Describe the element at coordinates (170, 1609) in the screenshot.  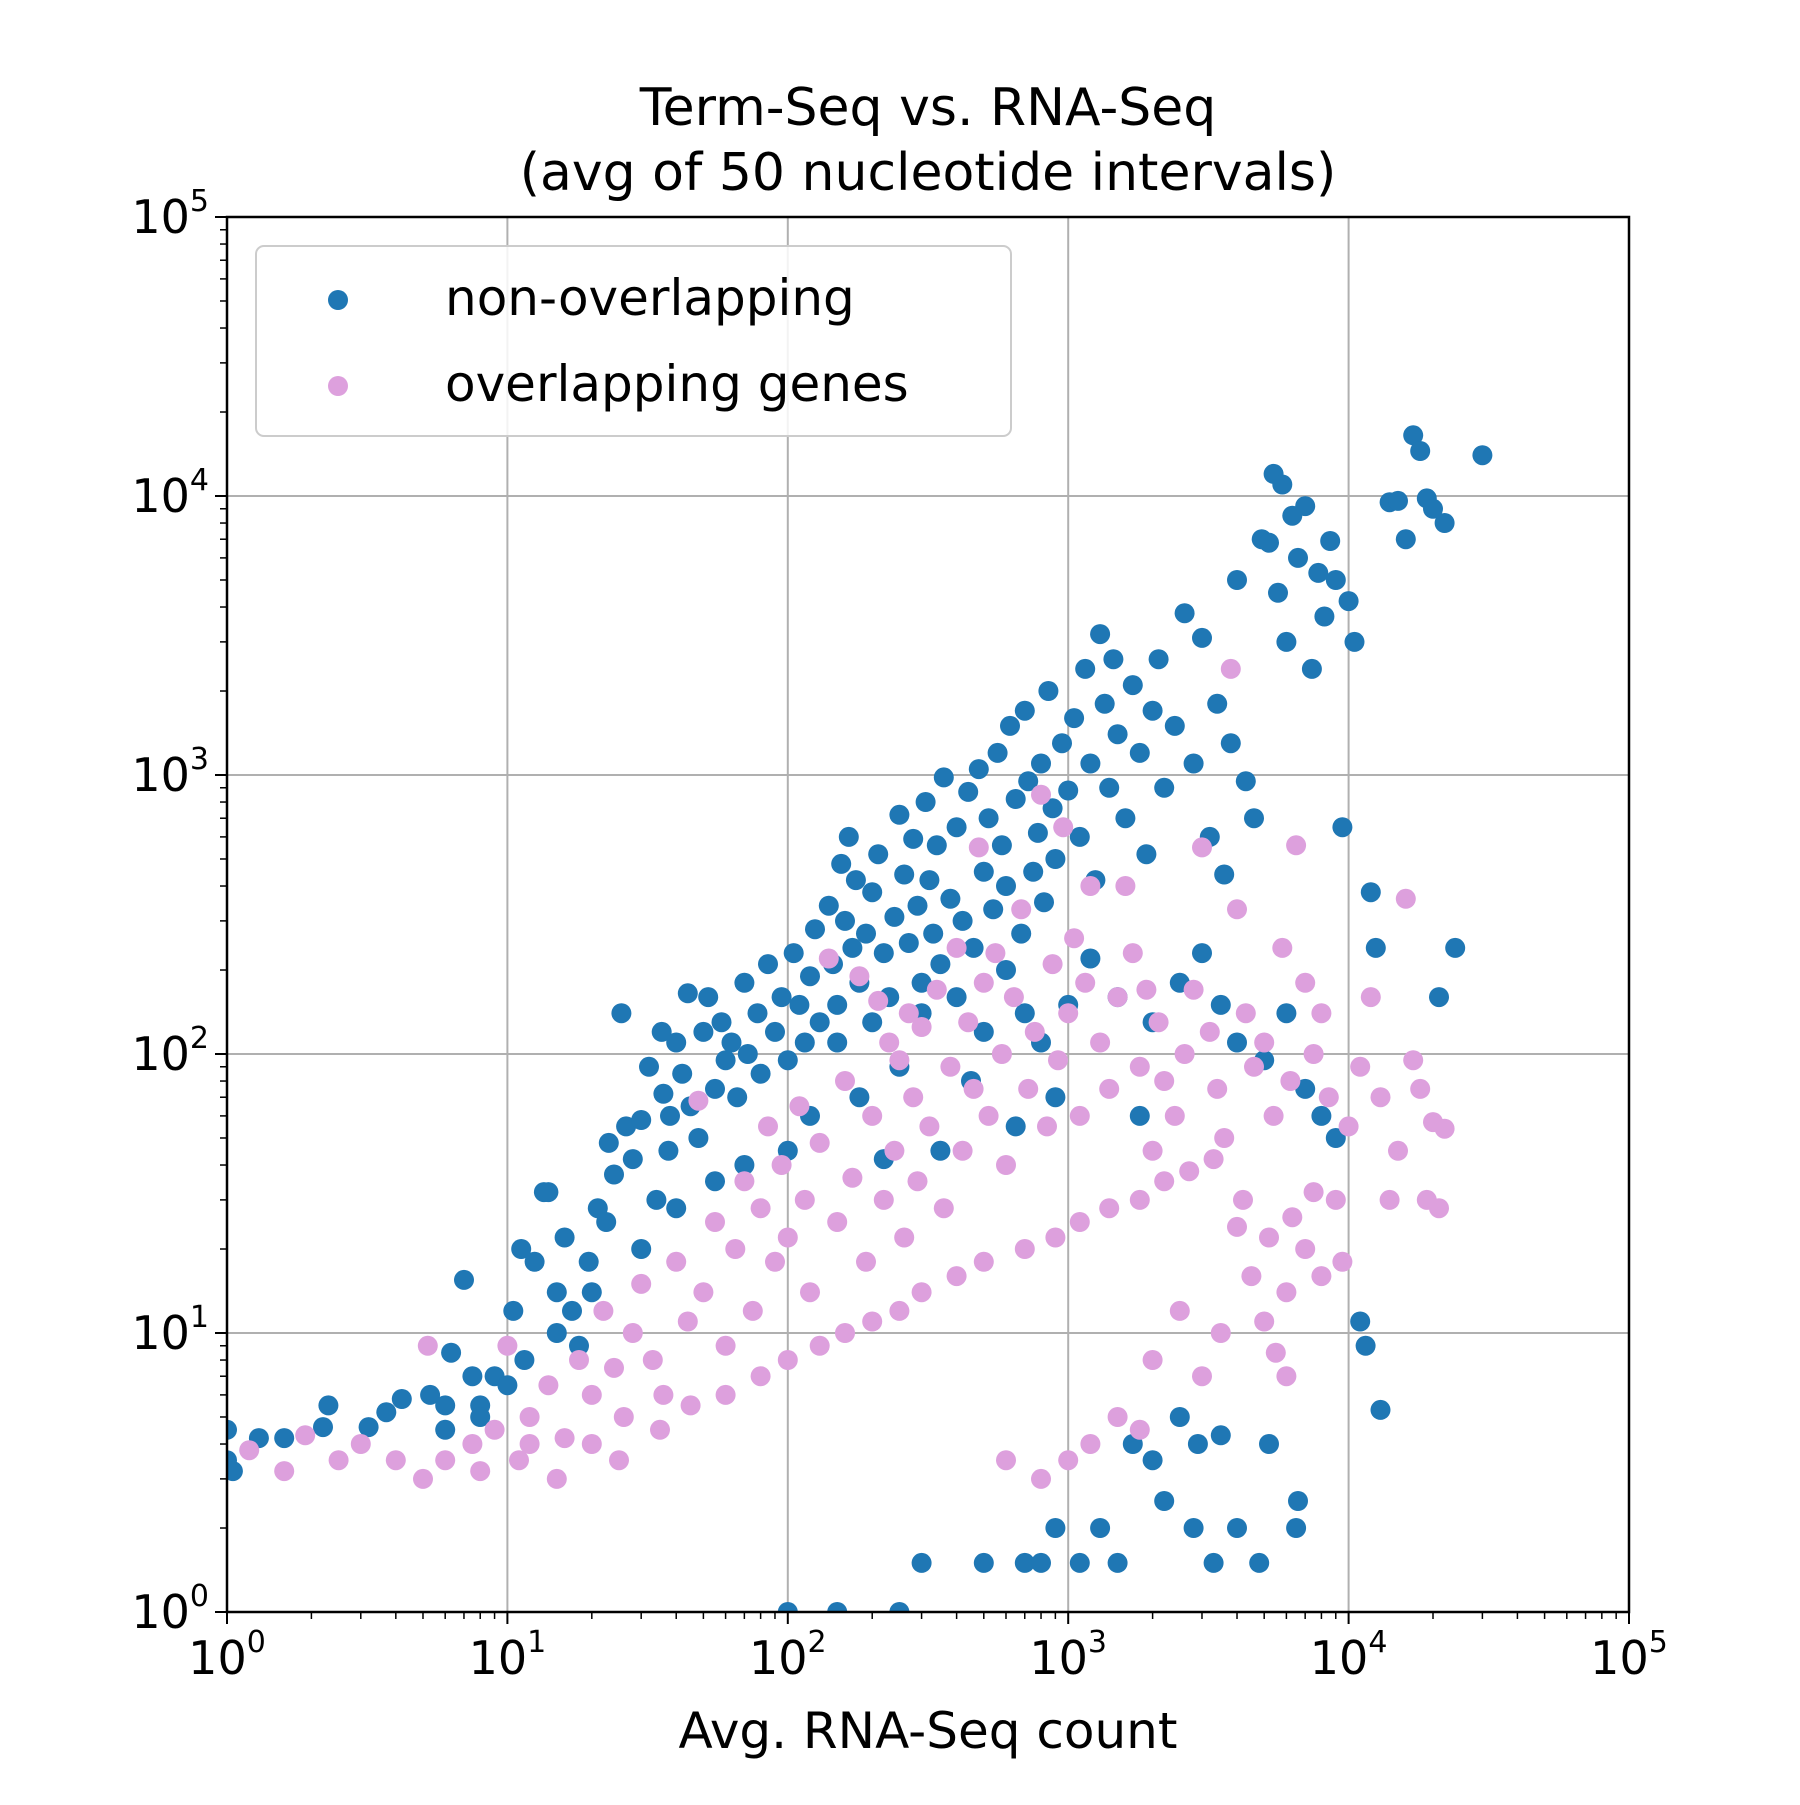
I see `y-tick-label: 10⁰` at that location.